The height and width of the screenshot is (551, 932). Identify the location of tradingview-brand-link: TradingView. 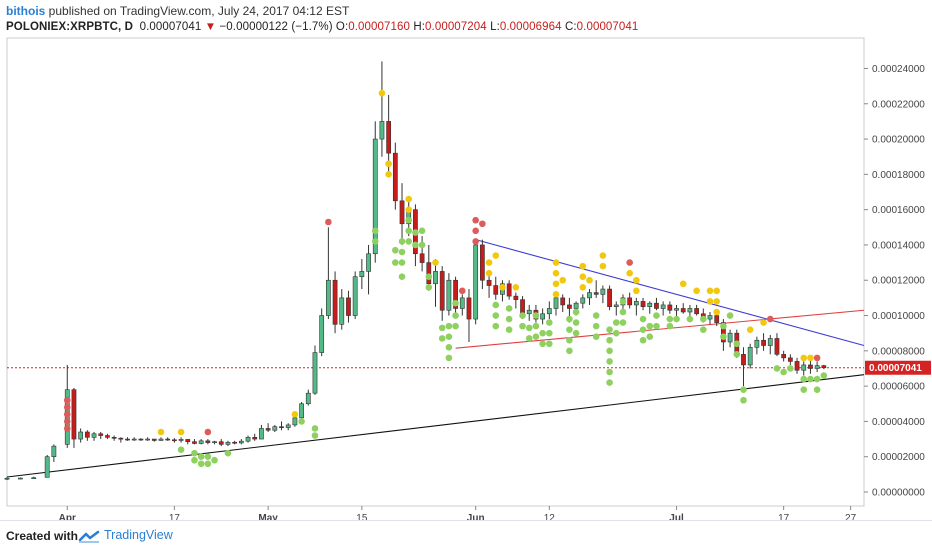
(138, 535).